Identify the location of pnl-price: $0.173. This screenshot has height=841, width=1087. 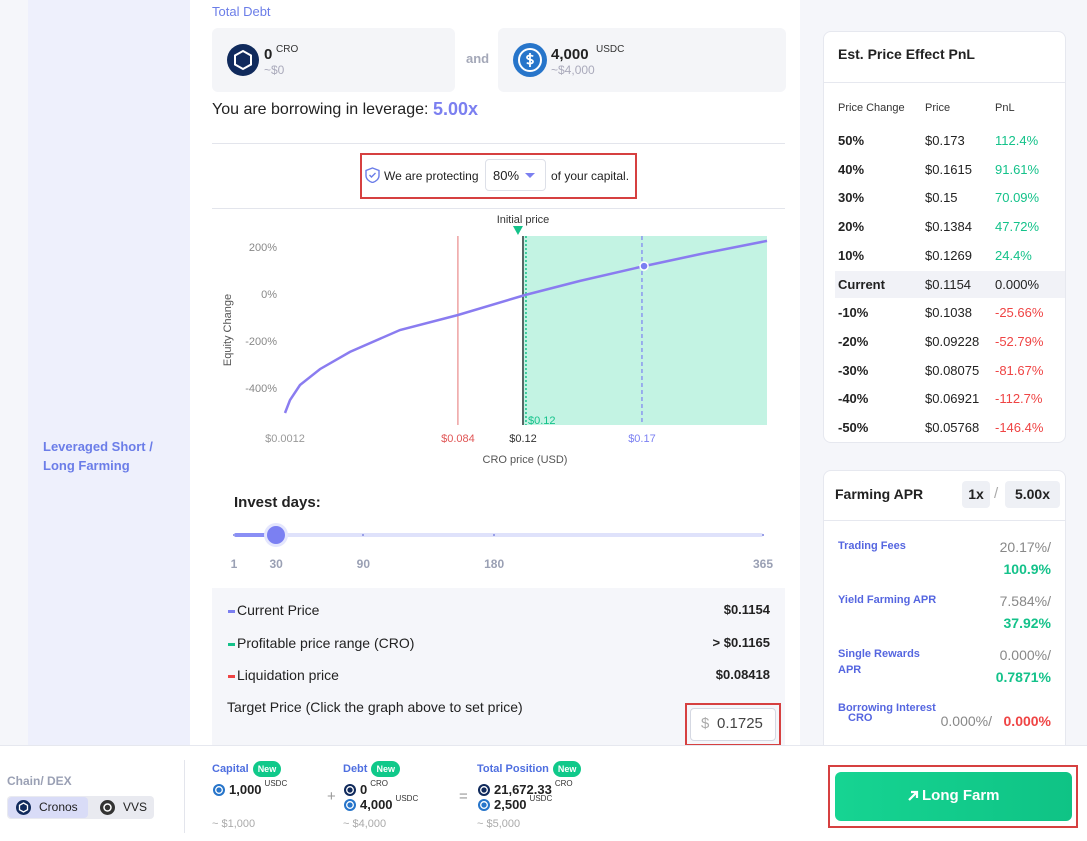
(945, 140).